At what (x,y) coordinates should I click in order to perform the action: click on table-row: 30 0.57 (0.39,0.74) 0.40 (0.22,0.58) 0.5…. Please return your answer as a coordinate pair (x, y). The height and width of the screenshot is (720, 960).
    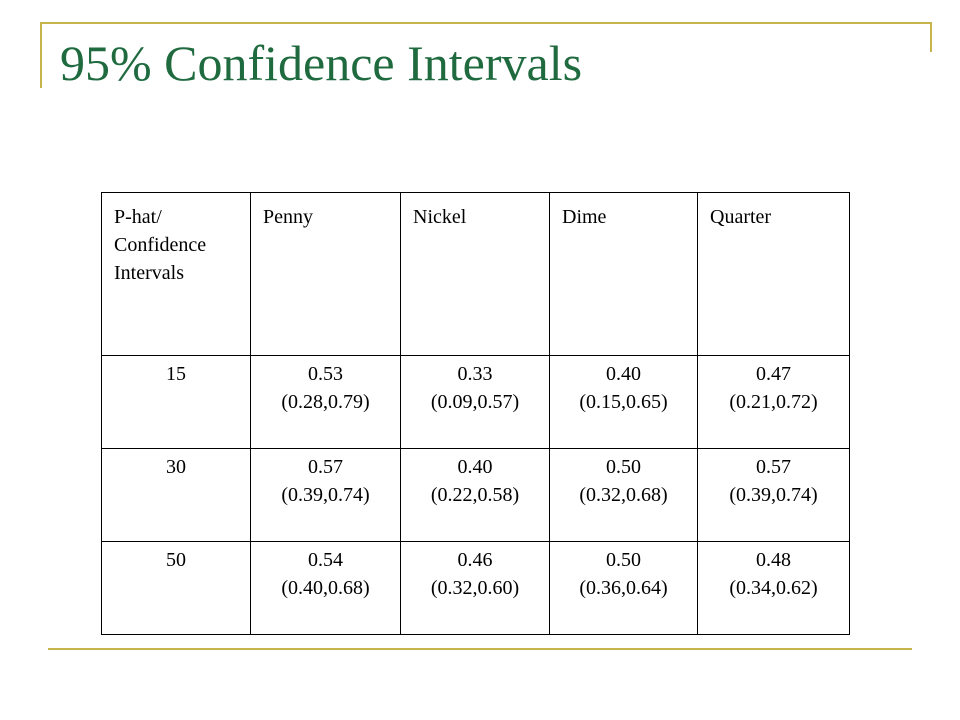
    Looking at the image, I should click on (475, 495).